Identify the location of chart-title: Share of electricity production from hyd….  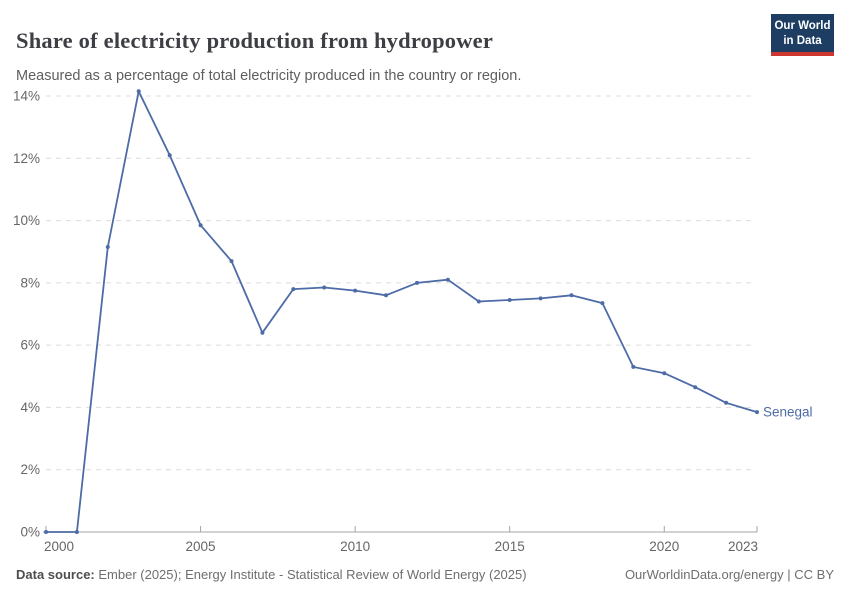
(255, 41).